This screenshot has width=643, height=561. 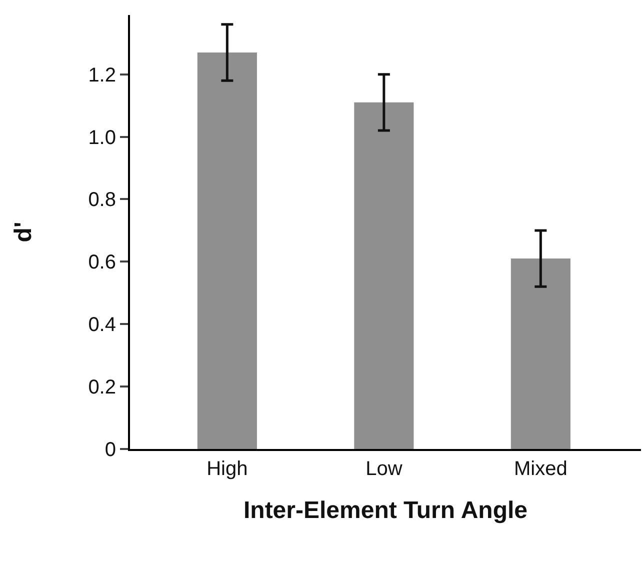 I want to click on y-tick-label: 1.2, so click(x=102, y=75).